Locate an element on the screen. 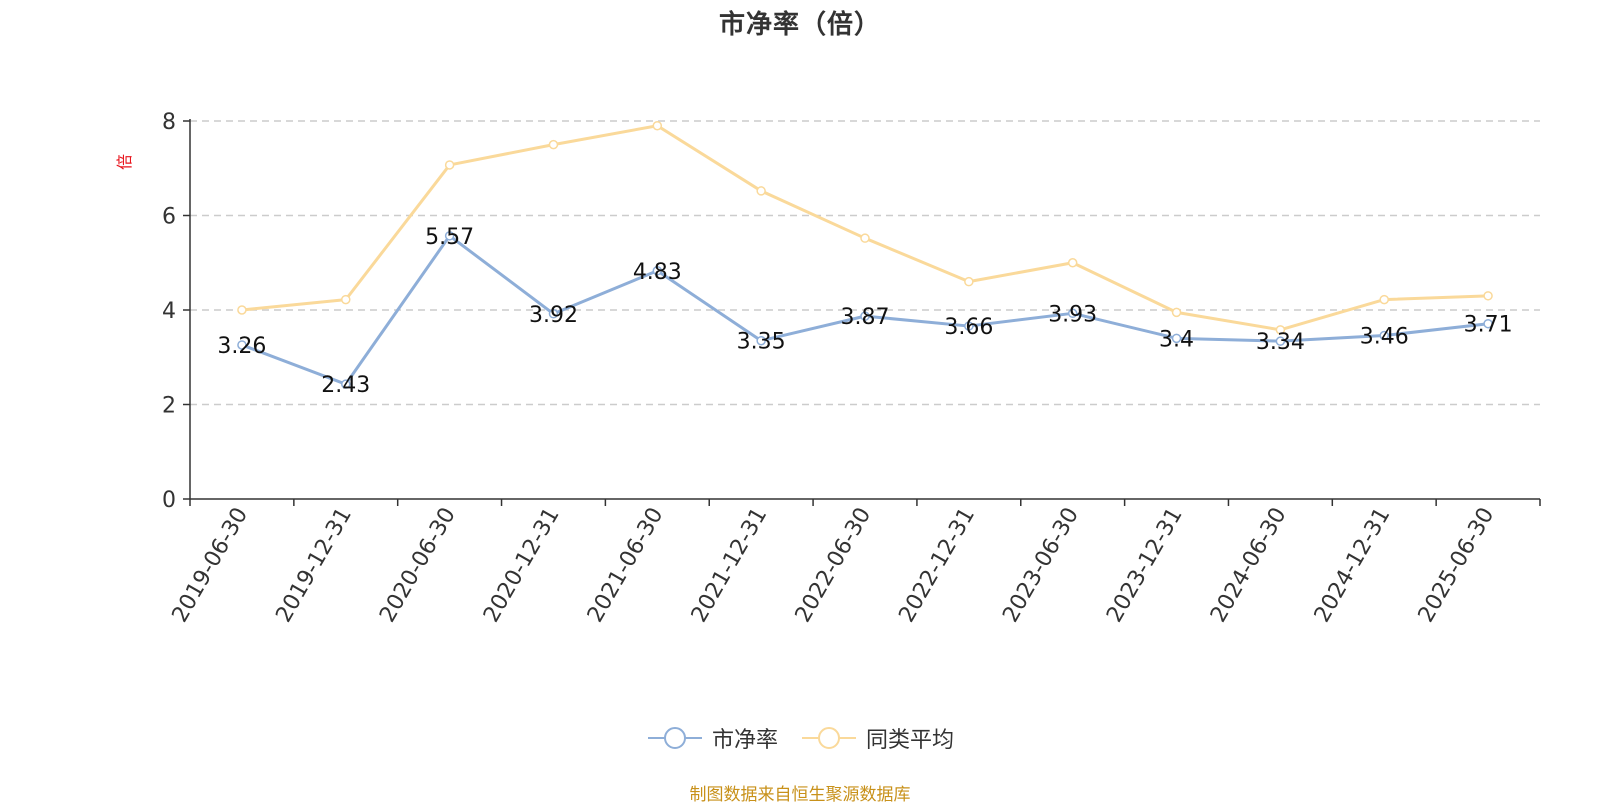 The width and height of the screenshot is (1600, 805). legend-item-series-1: 市净率 is located at coordinates (712, 738).